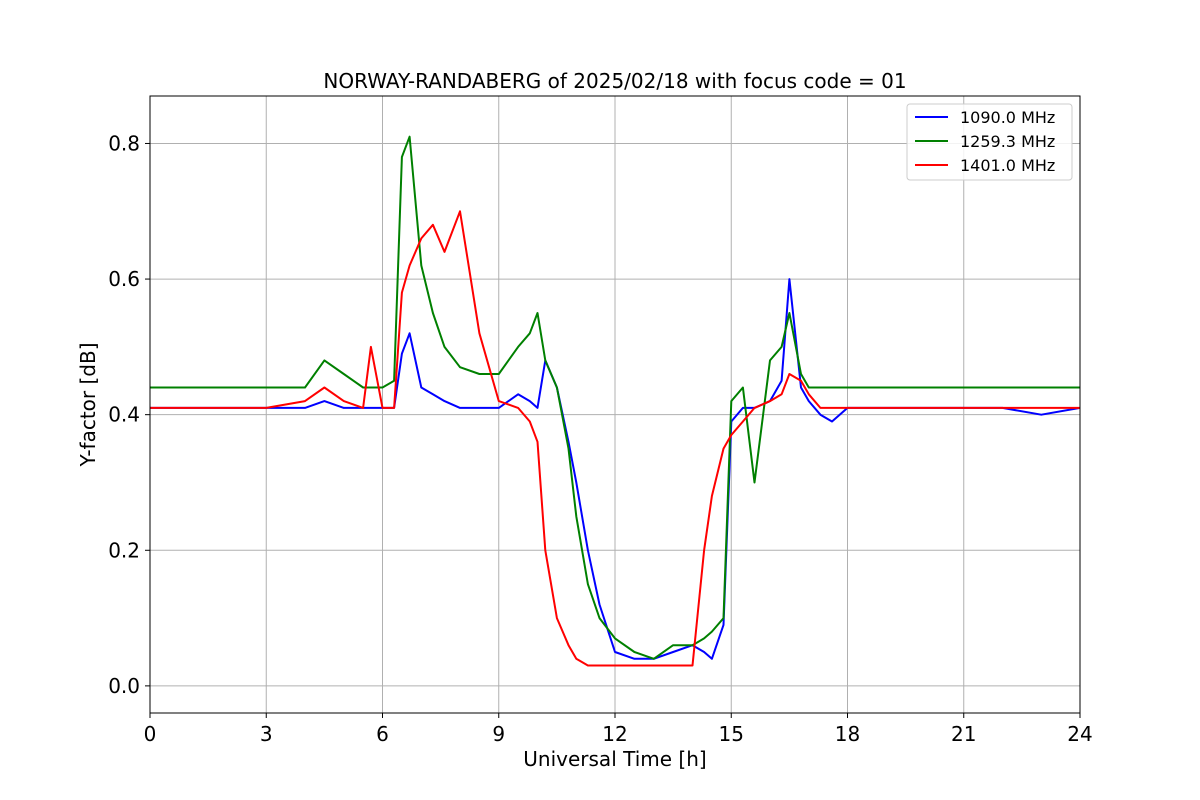 This screenshot has height=800, width=1200. What do you see at coordinates (124, 143) in the screenshot?
I see `y-tick-label: 0.8` at bounding box center [124, 143].